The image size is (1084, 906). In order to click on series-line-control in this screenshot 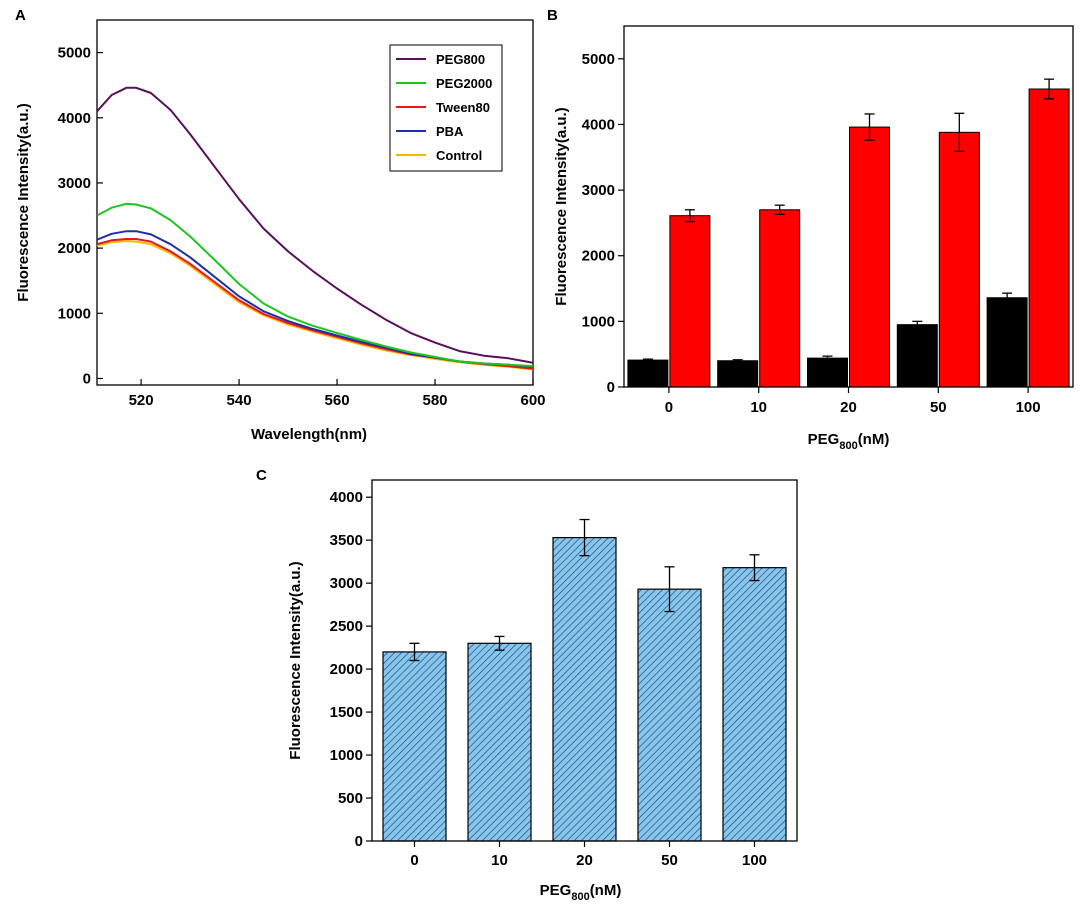, I will do `click(315, 305)`.